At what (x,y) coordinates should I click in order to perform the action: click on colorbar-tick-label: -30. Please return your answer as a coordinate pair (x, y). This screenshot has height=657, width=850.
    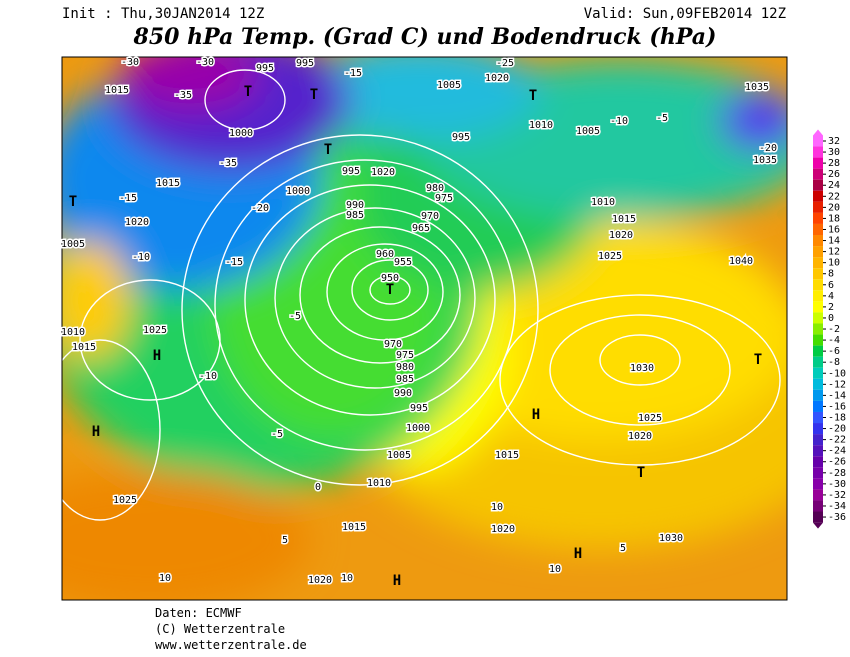
    Looking at the image, I should click on (837, 484).